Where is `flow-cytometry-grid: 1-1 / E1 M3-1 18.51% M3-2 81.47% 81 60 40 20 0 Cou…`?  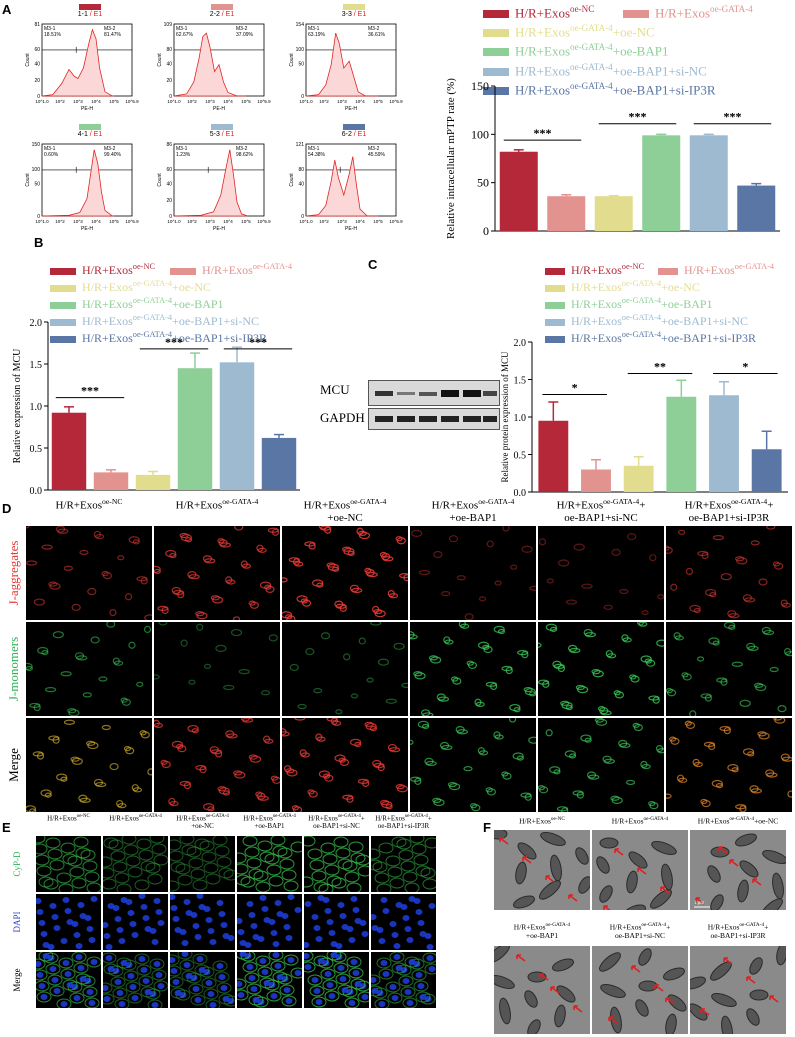
flow-cytometry-grid: 1-1 / E1 M3-1 18.51% M3-2 81.47% 81 60 40 20 0 Cou… is located at coordinates (212, 124).